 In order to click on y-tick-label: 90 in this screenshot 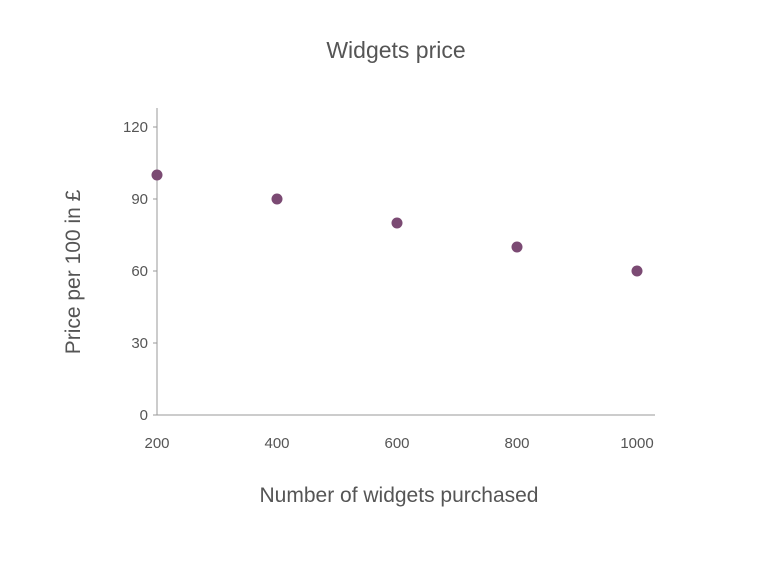, I will do `click(139, 199)`.